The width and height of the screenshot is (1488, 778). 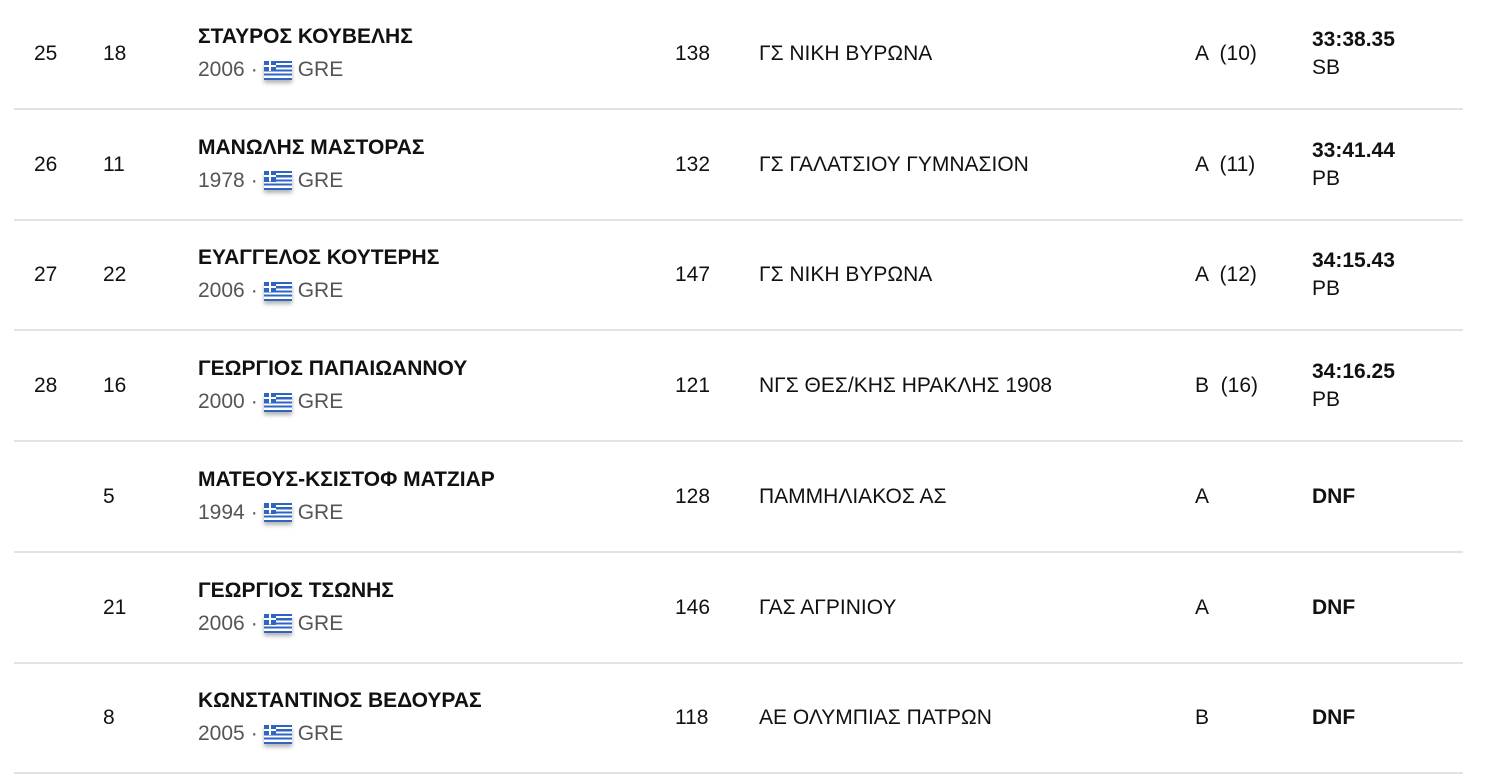 I want to click on athlete-name: ΣΤΑΥΡΟΣ ΚΟΥΒΕΛΗΣ, so click(x=305, y=36).